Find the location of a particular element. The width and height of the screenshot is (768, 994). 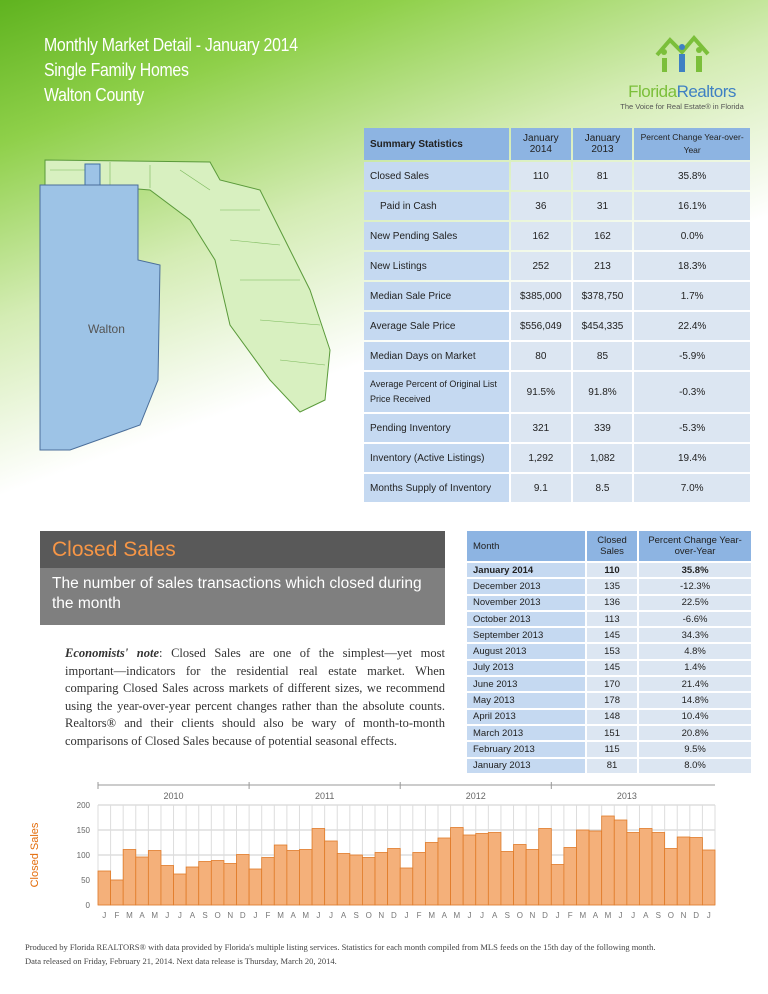

y-tick-label: 100 is located at coordinates (84, 855).